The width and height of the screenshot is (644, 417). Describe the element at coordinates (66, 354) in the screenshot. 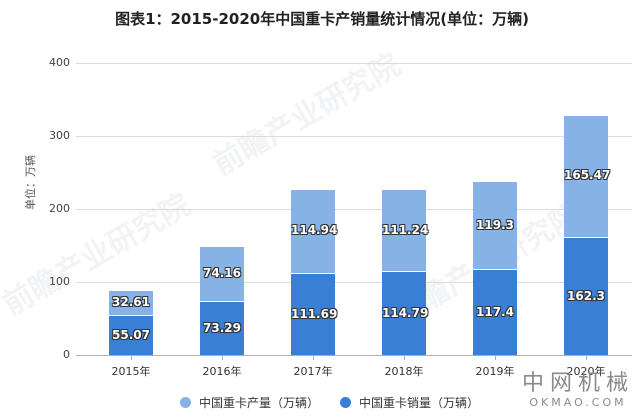

I see `y-tick-label: 0` at that location.